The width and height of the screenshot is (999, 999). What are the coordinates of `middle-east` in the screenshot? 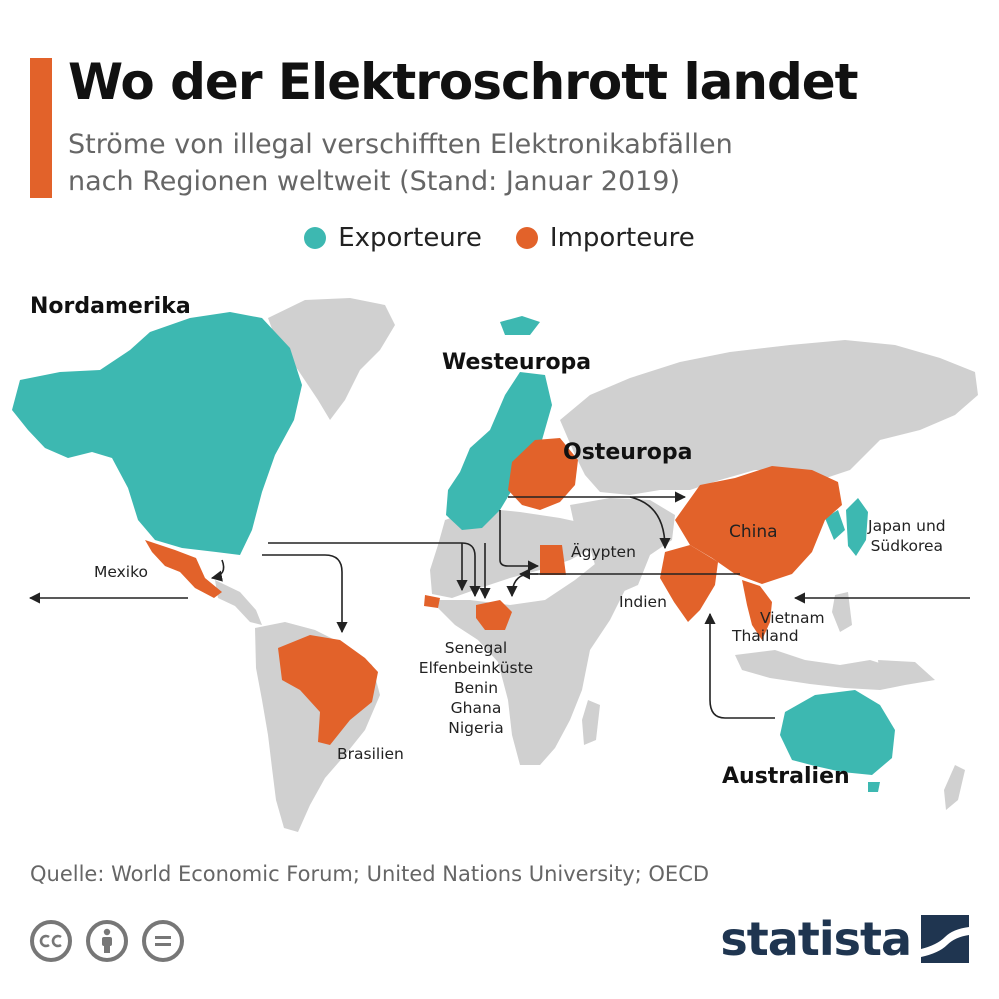 It's located at (622, 546).